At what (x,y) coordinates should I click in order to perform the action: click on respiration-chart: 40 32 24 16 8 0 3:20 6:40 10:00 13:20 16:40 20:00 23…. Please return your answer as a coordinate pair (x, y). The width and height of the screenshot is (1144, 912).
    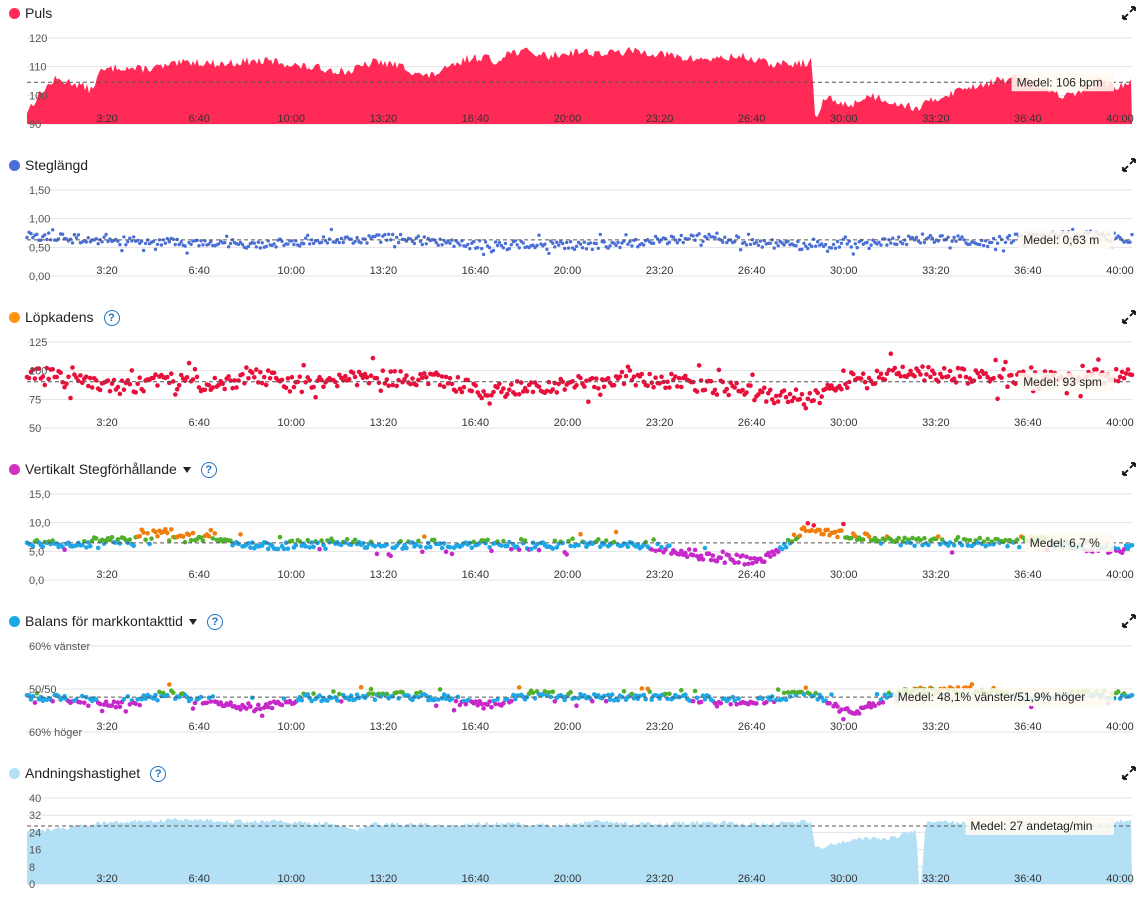
    Looking at the image, I should click on (580, 842).